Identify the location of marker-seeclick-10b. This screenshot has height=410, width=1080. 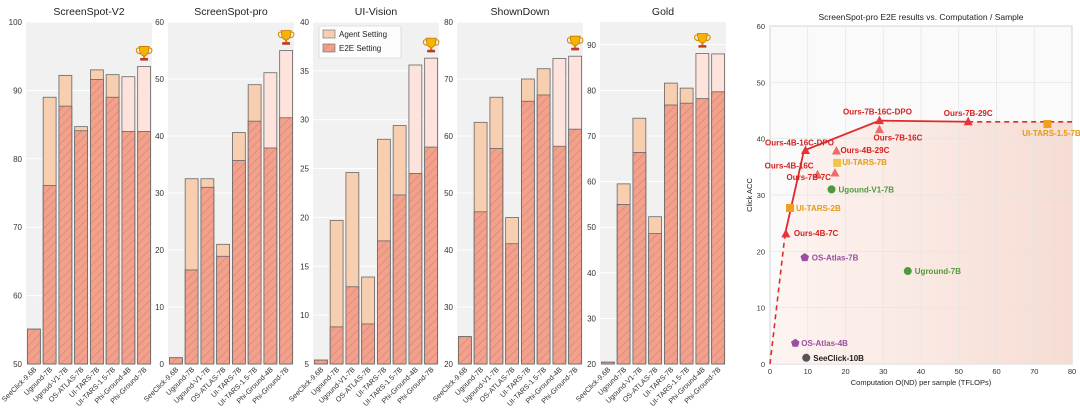
(806, 357).